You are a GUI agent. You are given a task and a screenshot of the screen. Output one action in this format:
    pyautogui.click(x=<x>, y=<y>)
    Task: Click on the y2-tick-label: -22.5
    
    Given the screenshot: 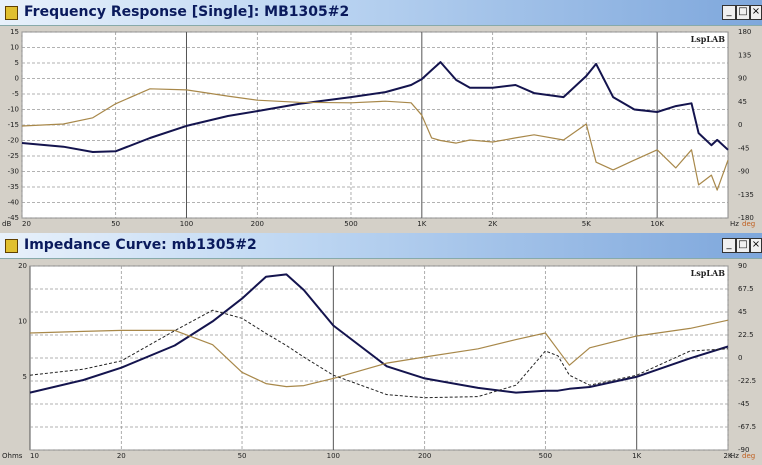 What is the action you would take?
    pyautogui.click(x=747, y=381)
    